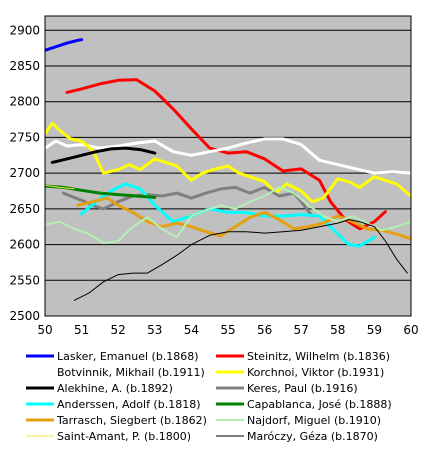 The width and height of the screenshot is (426, 452). What do you see at coordinates (81, 330) in the screenshot?
I see `x-tick-label: 51` at bounding box center [81, 330].